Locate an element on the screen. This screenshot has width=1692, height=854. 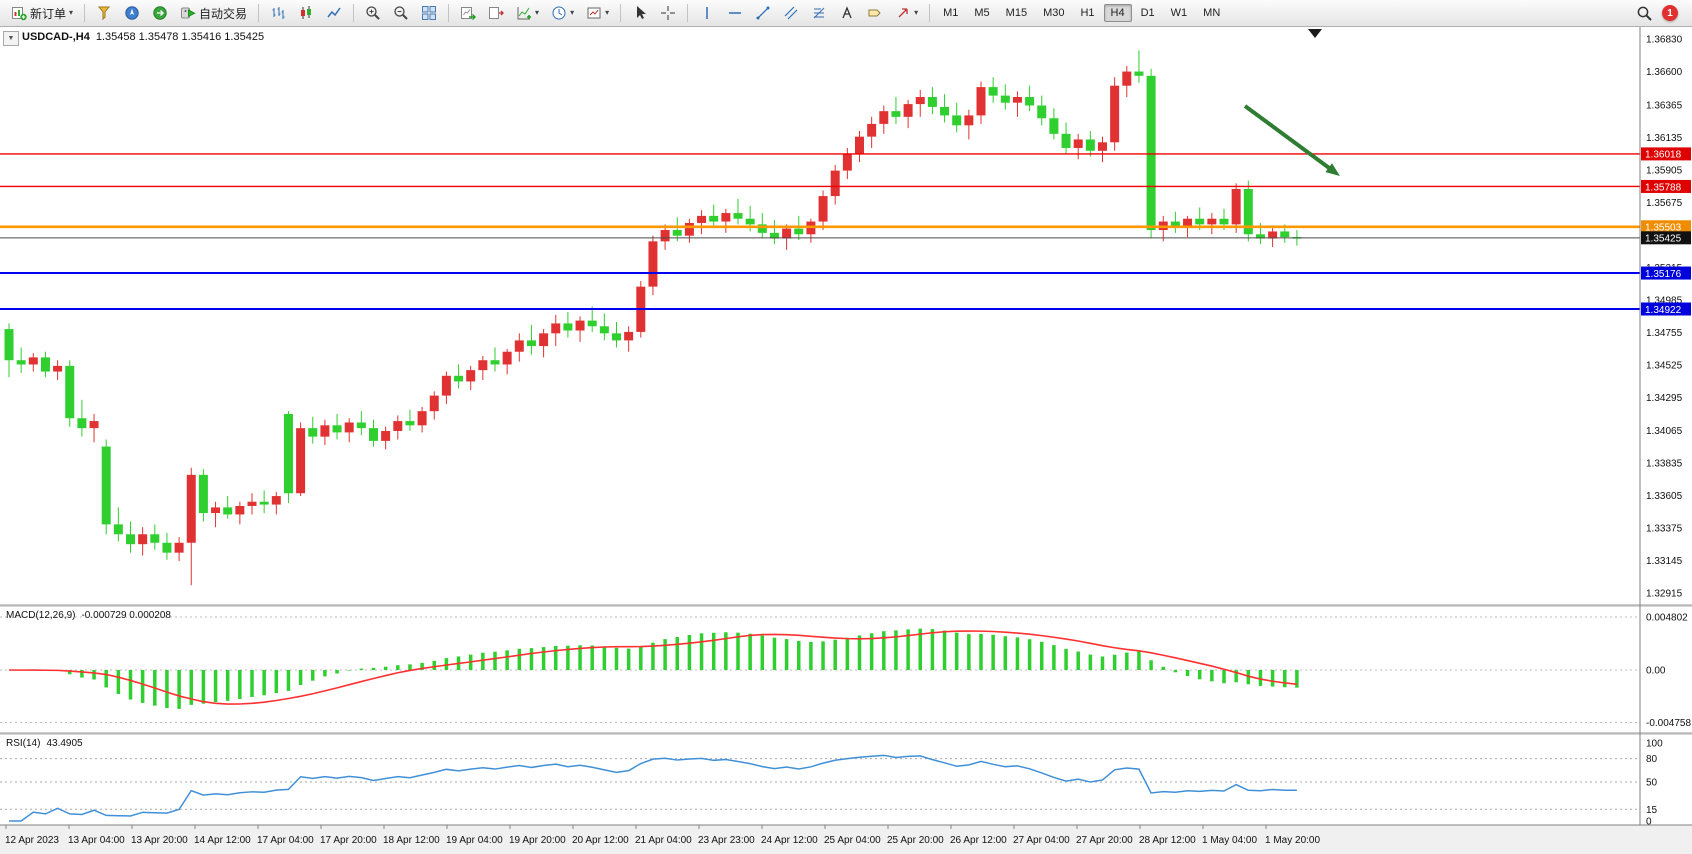
zoom-out-button is located at coordinates (401, 13).